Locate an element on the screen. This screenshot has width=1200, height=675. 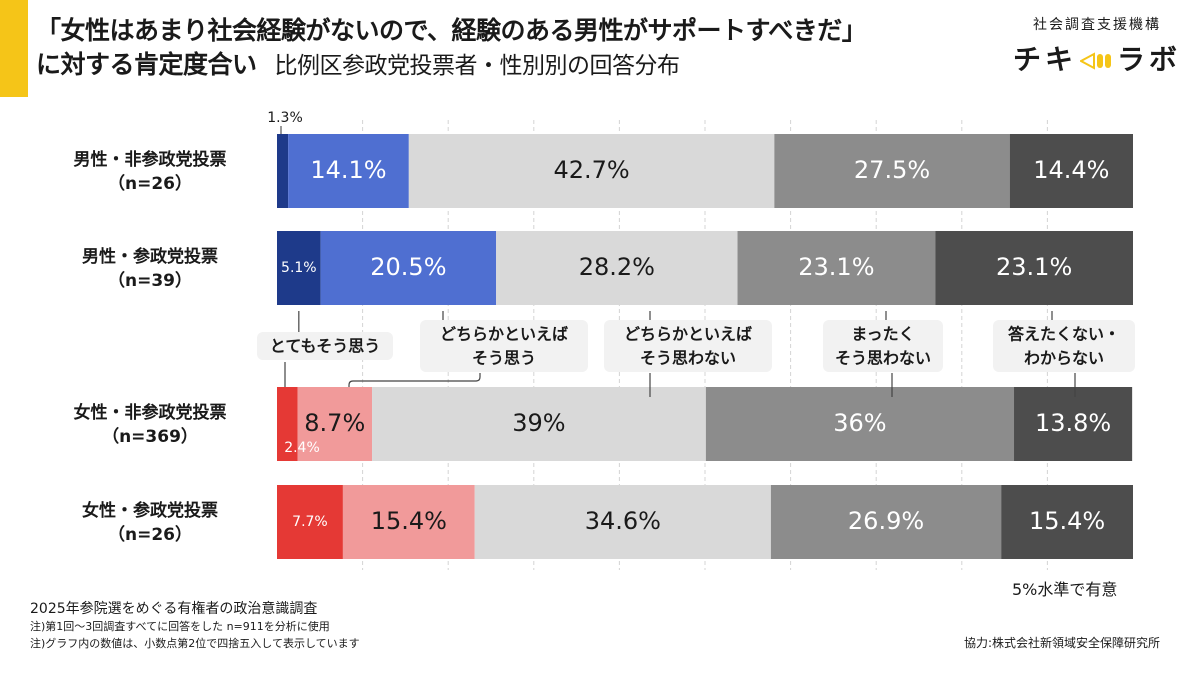
legend-callout-2-box is located at coordinates (504, 346).